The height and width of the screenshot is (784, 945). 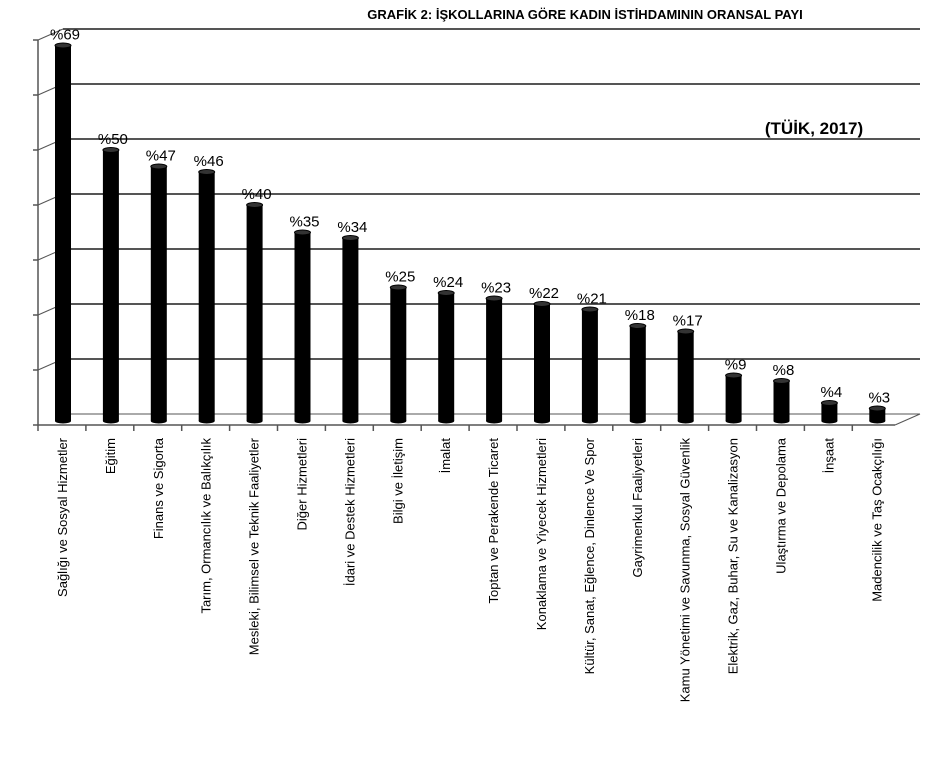 What do you see at coordinates (496, 288) in the screenshot?
I see `data-label: %23` at bounding box center [496, 288].